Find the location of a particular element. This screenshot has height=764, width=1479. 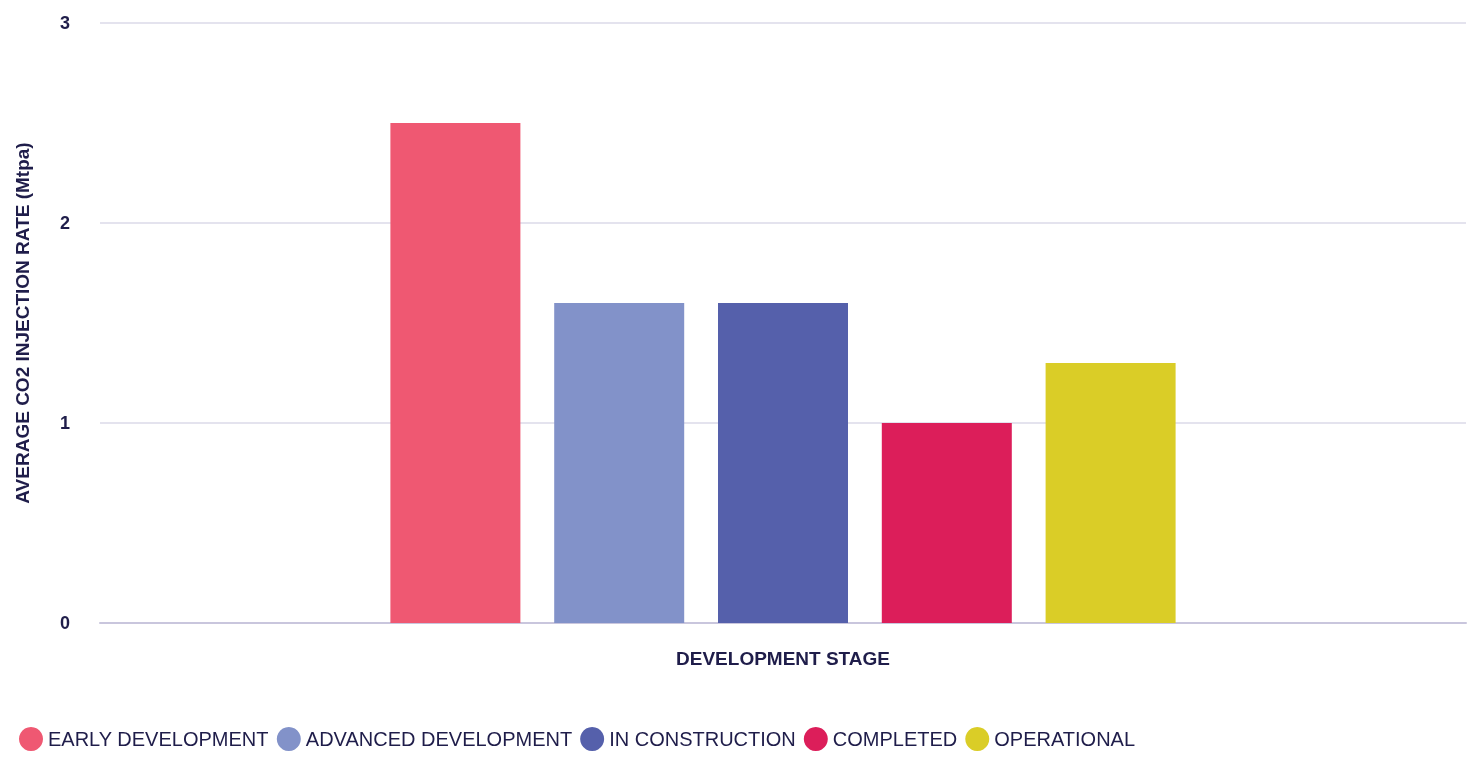

y-tick-label: 1 is located at coordinates (64, 423).